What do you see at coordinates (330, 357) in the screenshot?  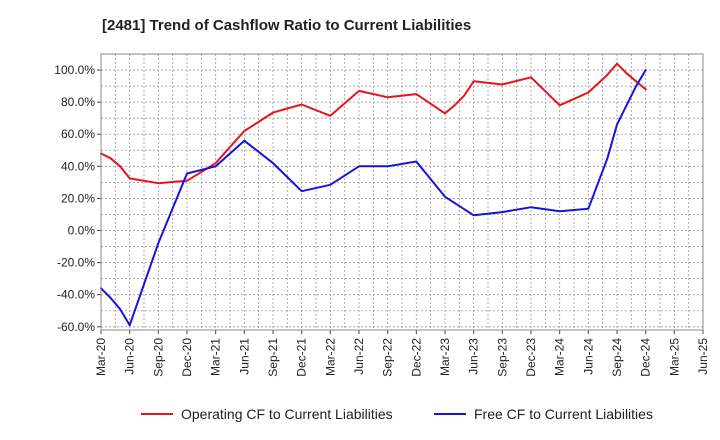 I see `x-tick-label: Mar-22` at bounding box center [330, 357].